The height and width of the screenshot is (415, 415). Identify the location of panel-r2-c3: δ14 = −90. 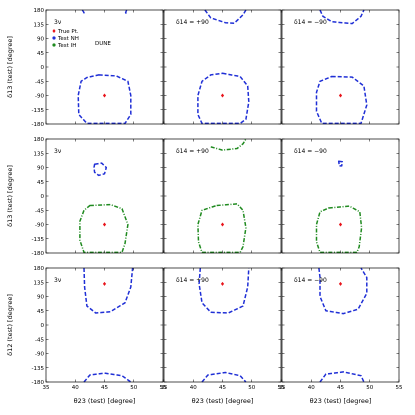
(340, 196).